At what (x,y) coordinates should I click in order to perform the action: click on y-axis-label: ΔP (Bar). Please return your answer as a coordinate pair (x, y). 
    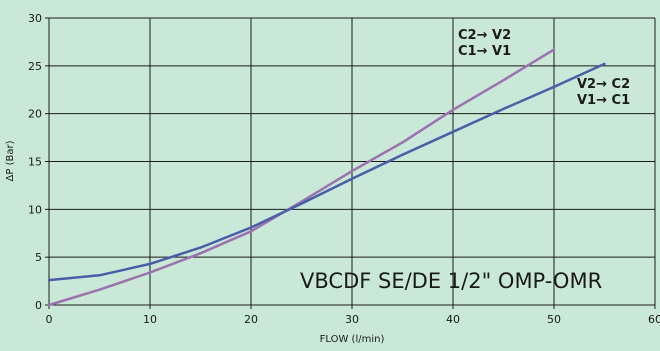
    Looking at the image, I should click on (10, 160).